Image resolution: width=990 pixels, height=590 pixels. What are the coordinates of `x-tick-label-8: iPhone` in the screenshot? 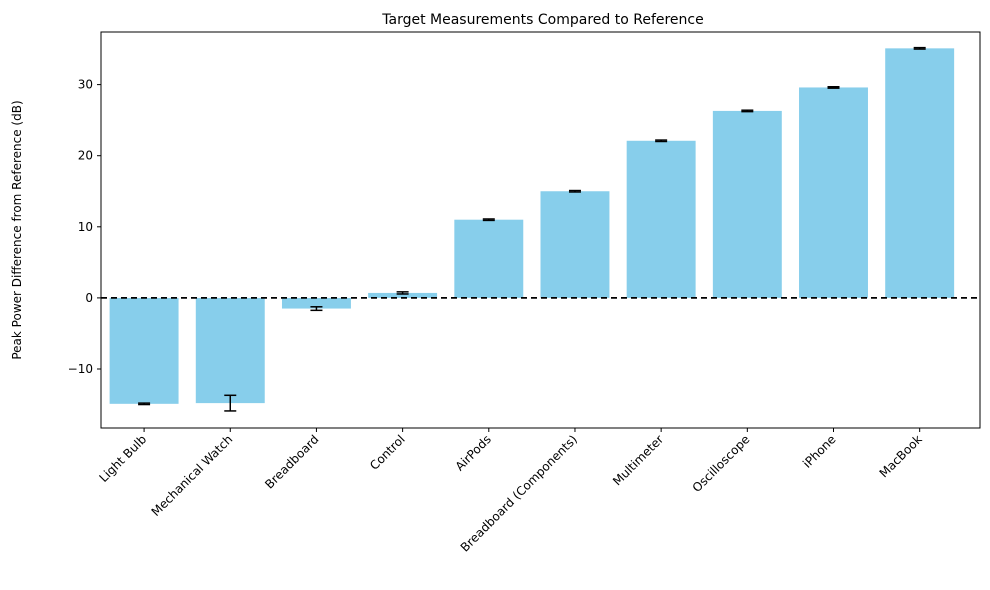 It's located at (819, 451).